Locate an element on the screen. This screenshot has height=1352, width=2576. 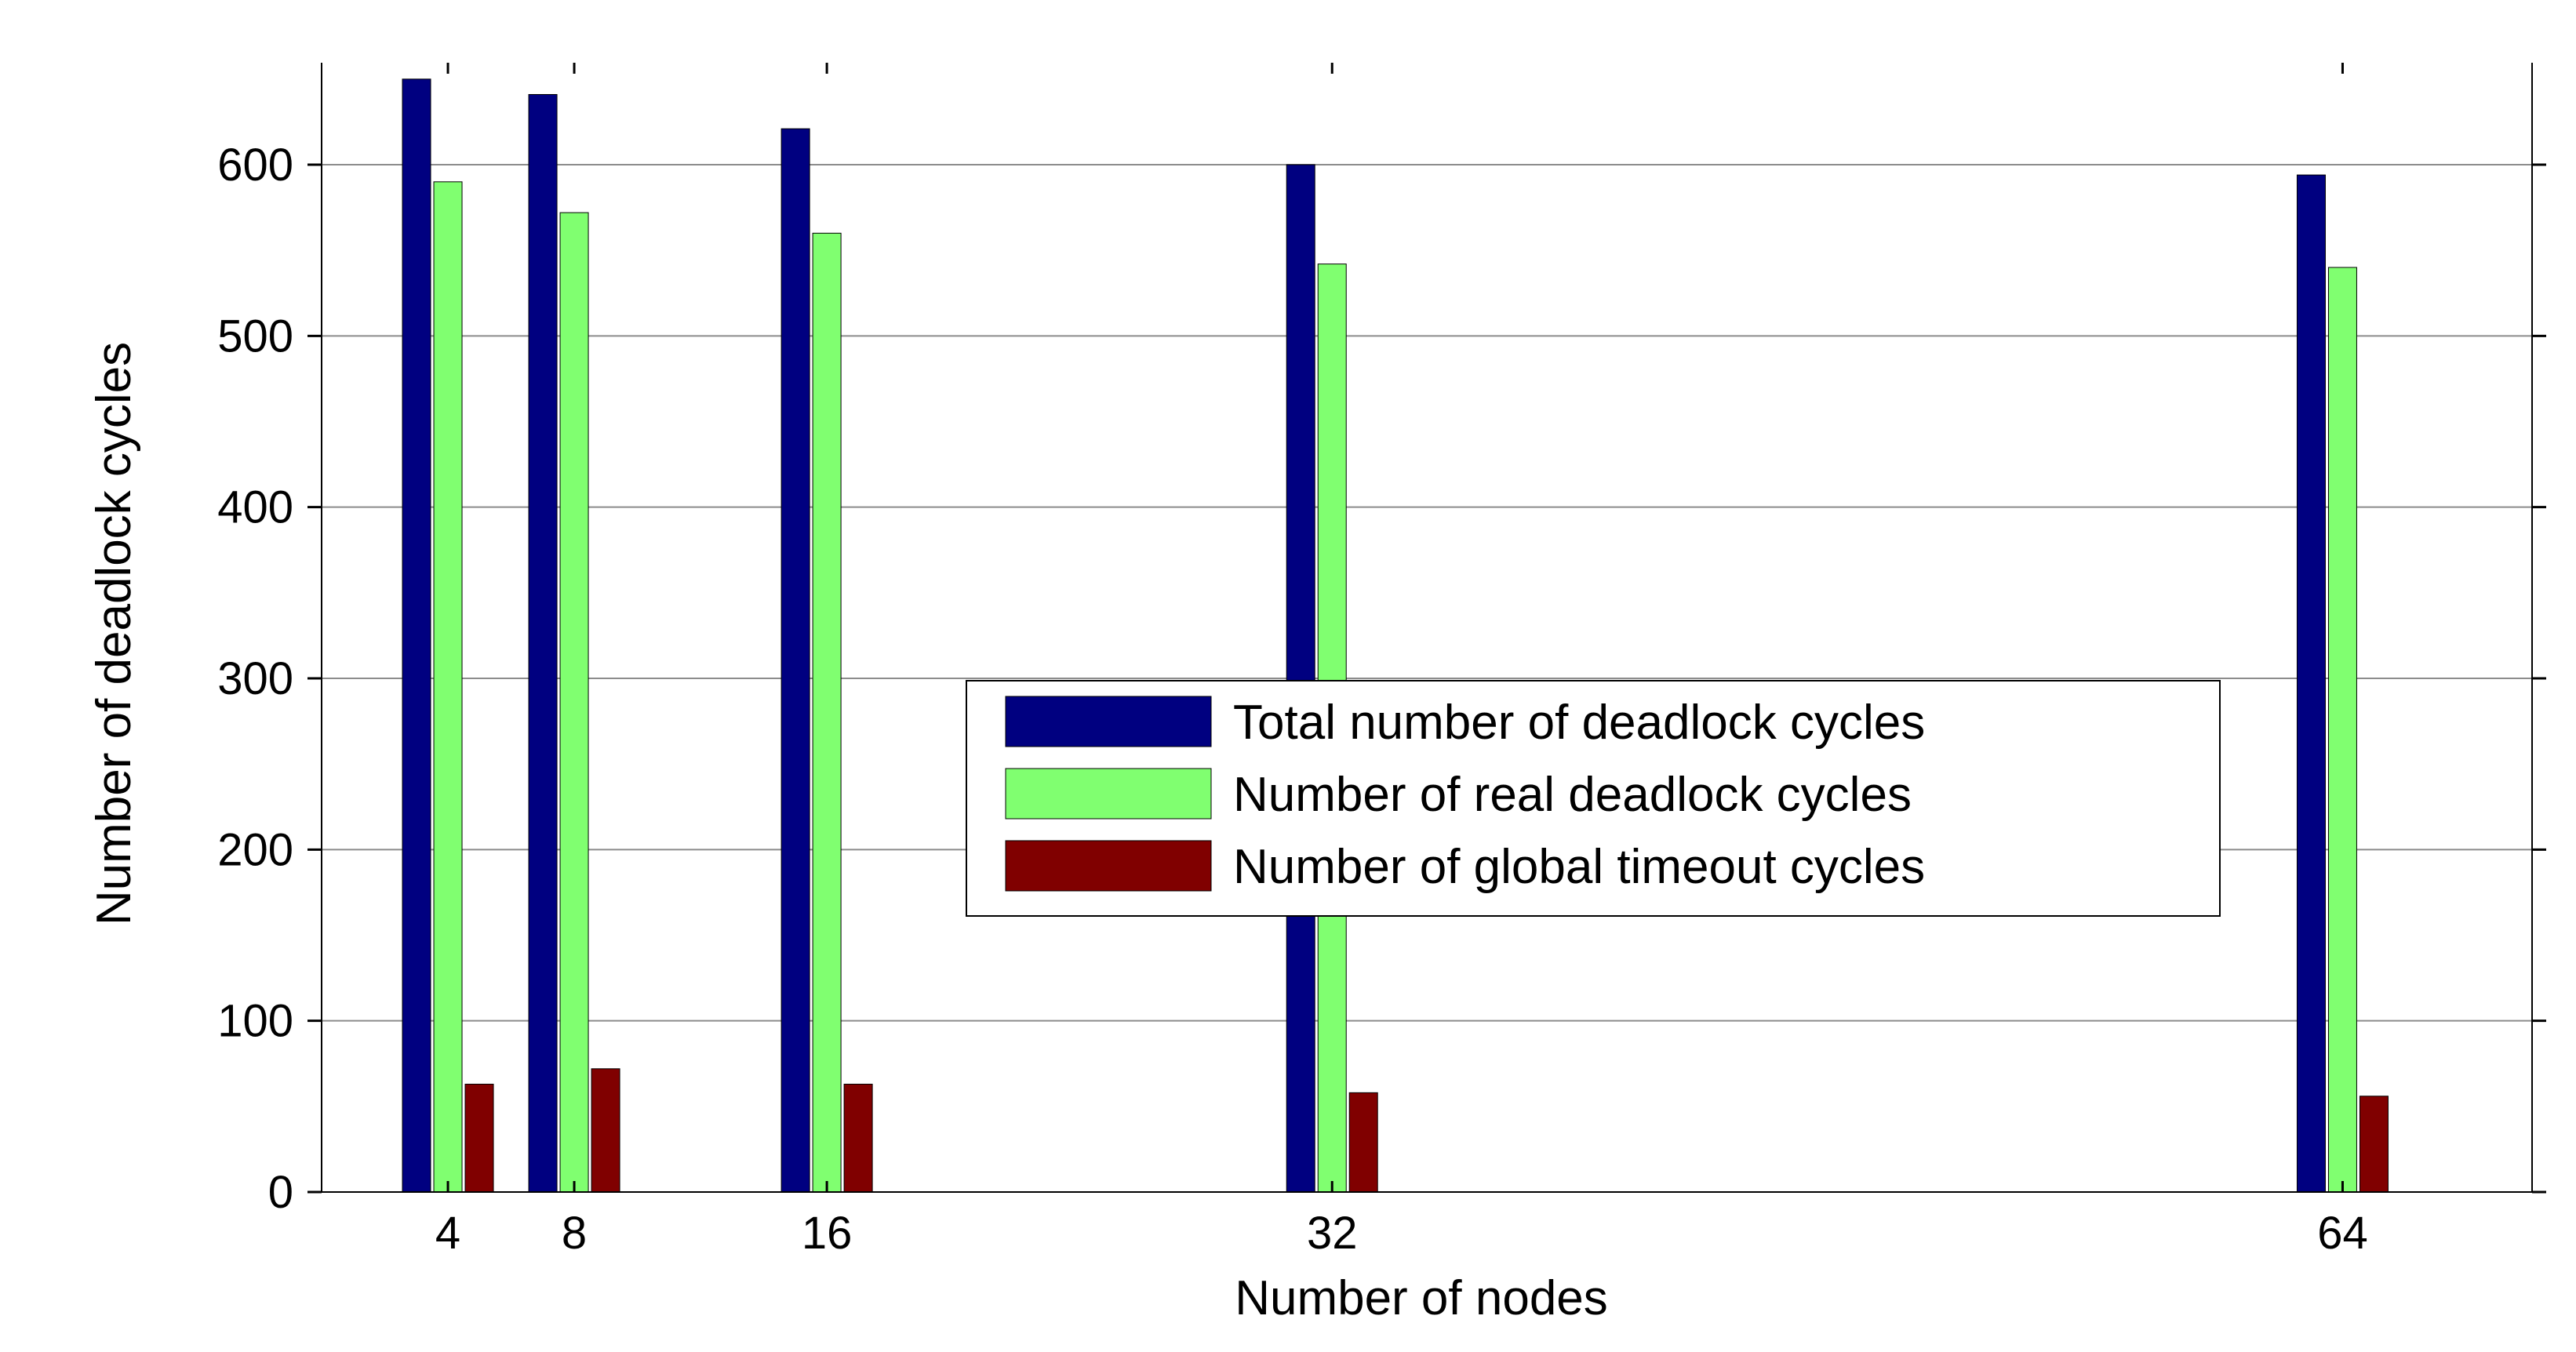
legend-swatch-total is located at coordinates (1108, 721).